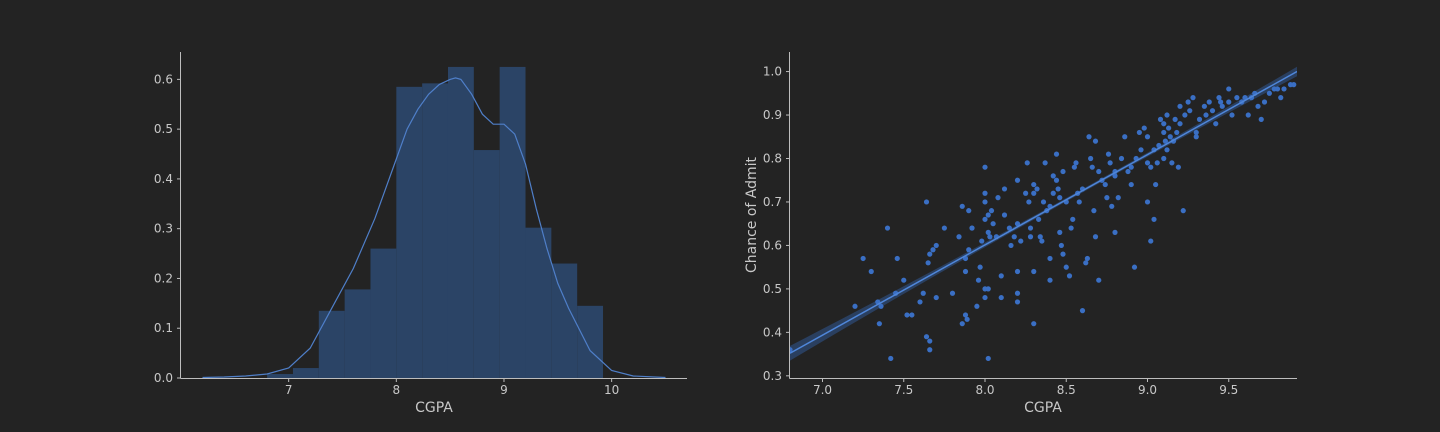 The height and width of the screenshot is (432, 1440). Describe the element at coordinates (1025, 387) in the screenshot. I see `x-ticks: 7.0 7.5 8.0 8.5 9.0 9.5` at that location.